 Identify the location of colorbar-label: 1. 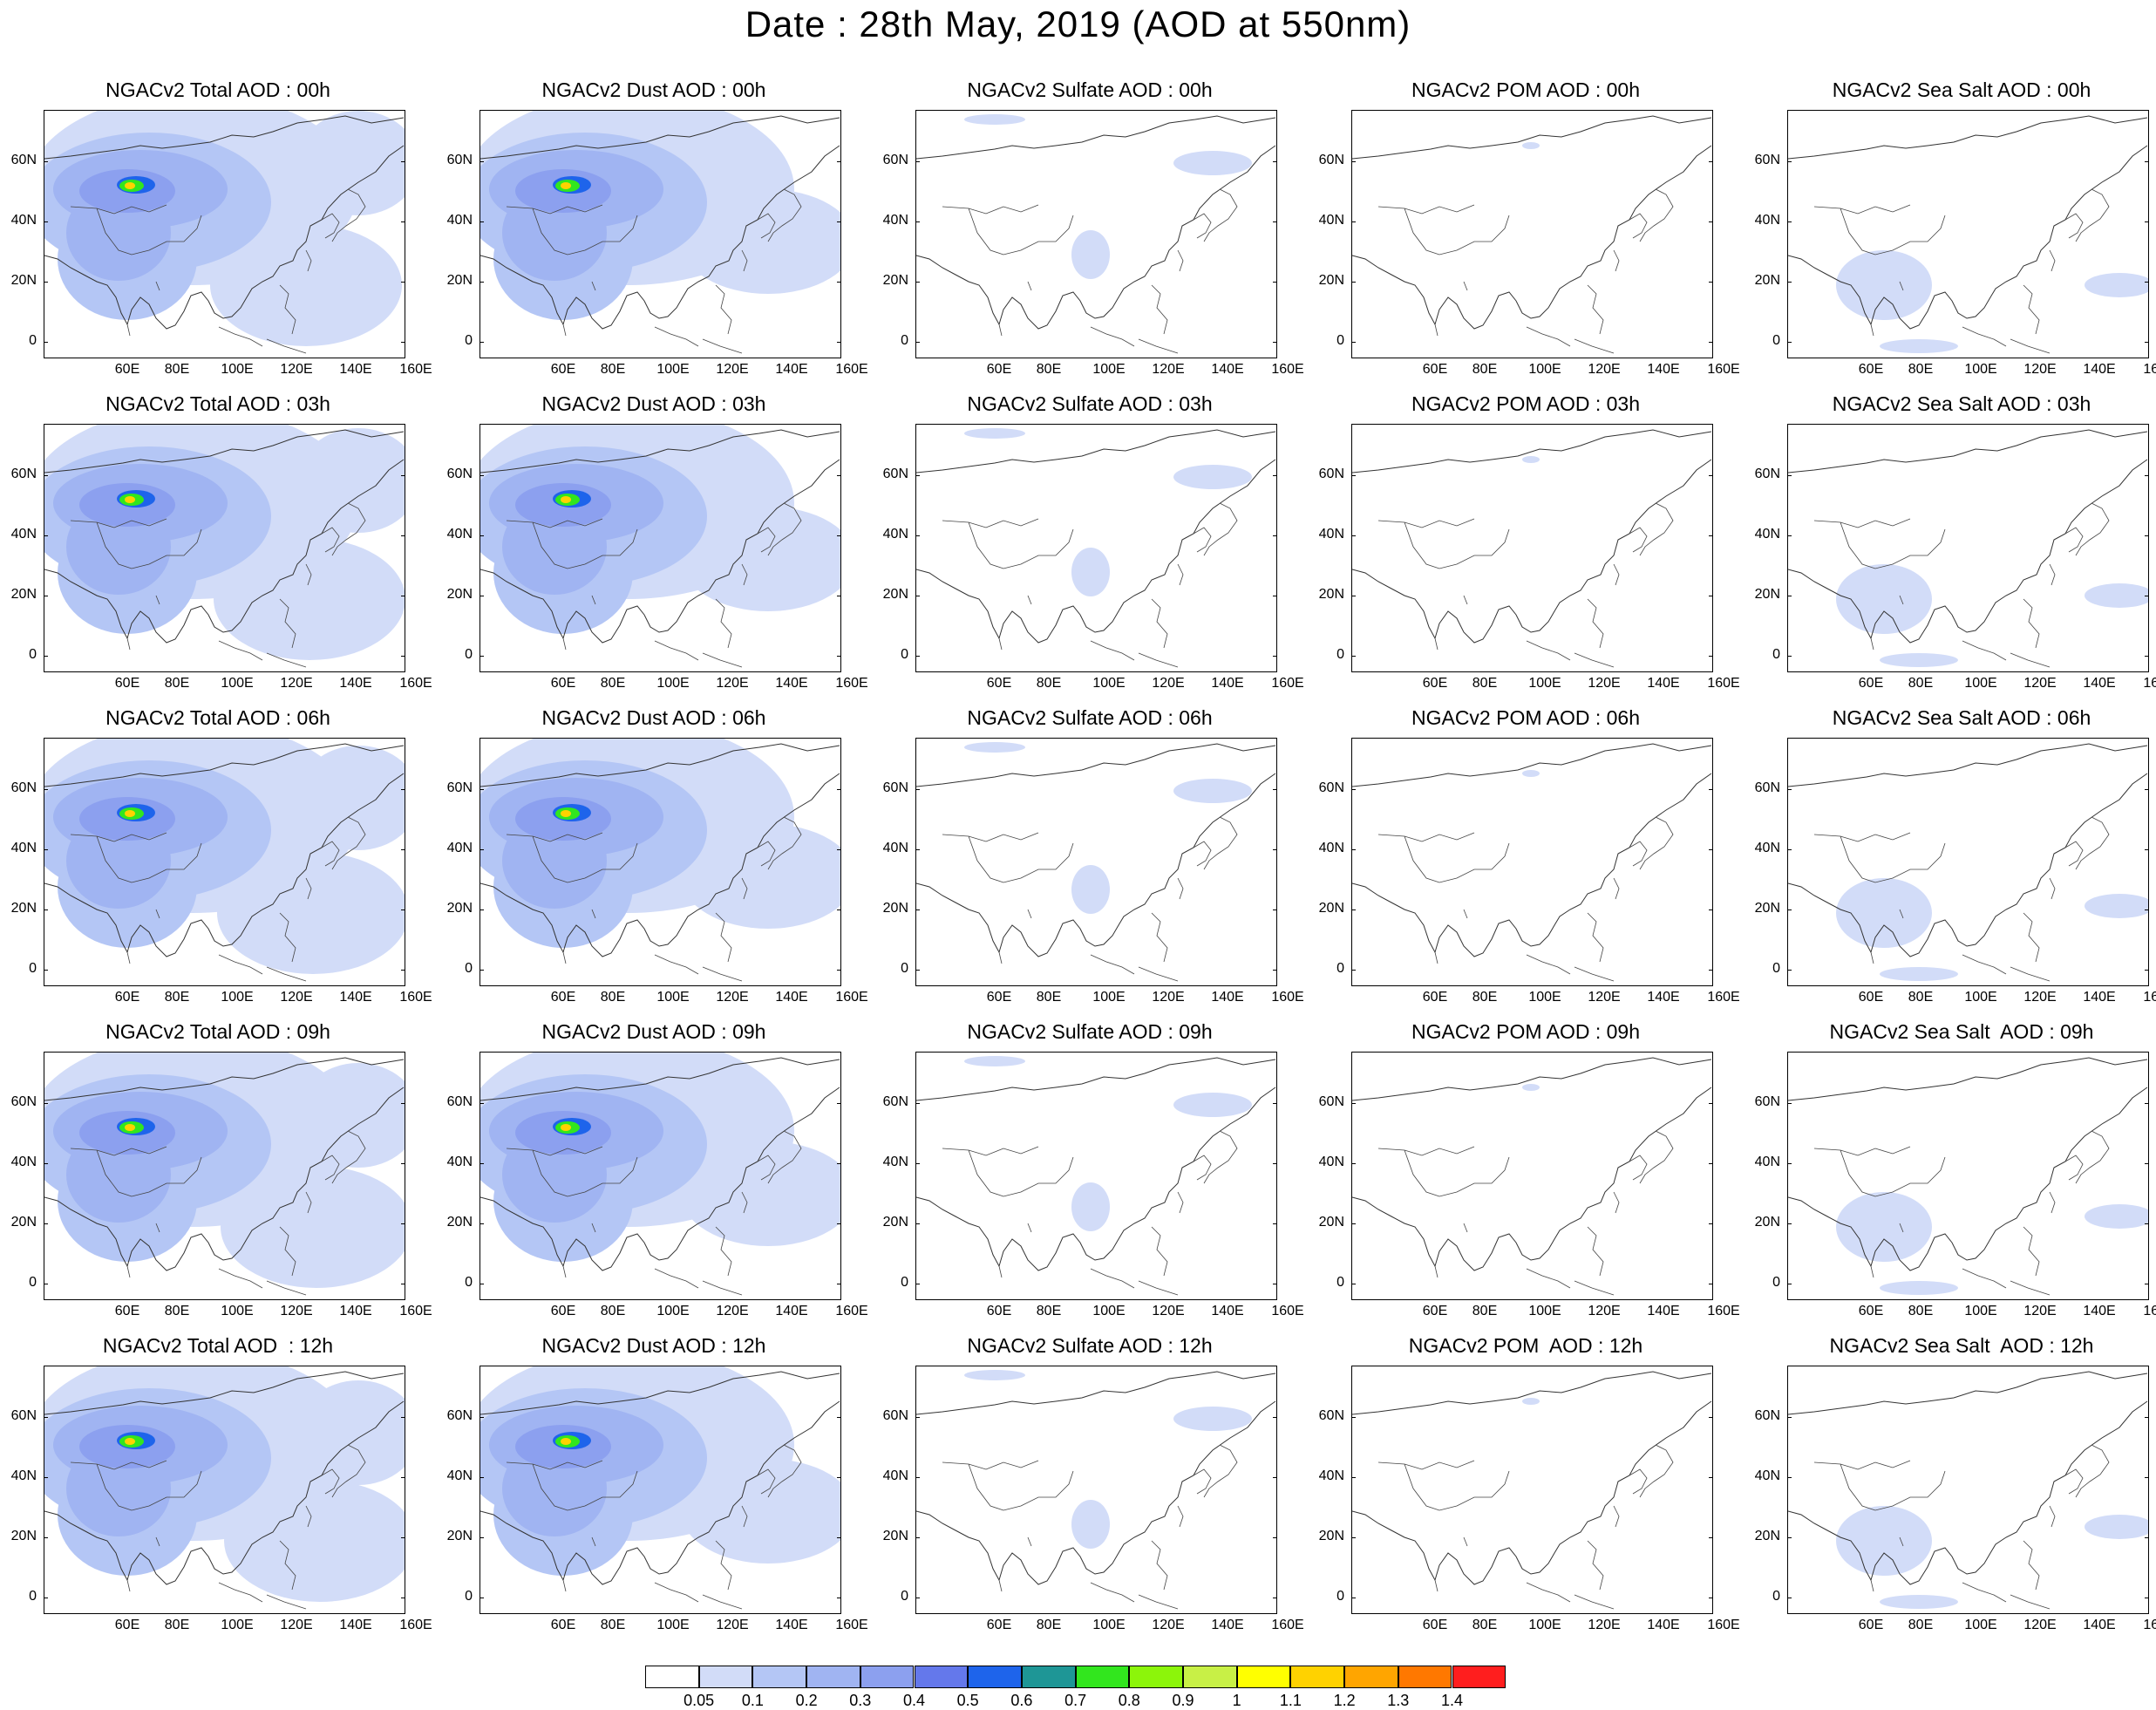
(1236, 1700).